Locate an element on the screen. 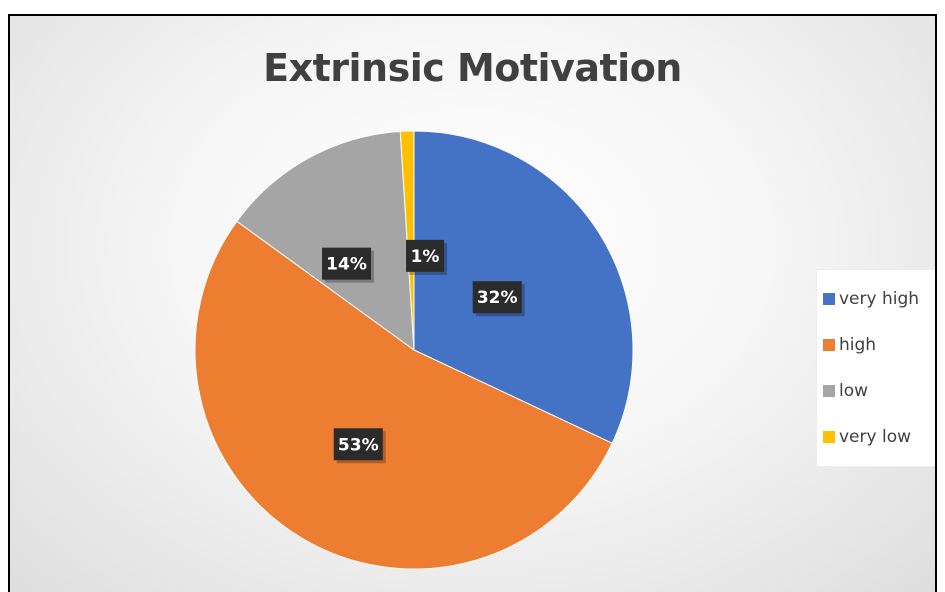 This screenshot has height=592, width=945. pie-data-labels: 32% 53% 14% 1% is located at coordinates (423, 351).